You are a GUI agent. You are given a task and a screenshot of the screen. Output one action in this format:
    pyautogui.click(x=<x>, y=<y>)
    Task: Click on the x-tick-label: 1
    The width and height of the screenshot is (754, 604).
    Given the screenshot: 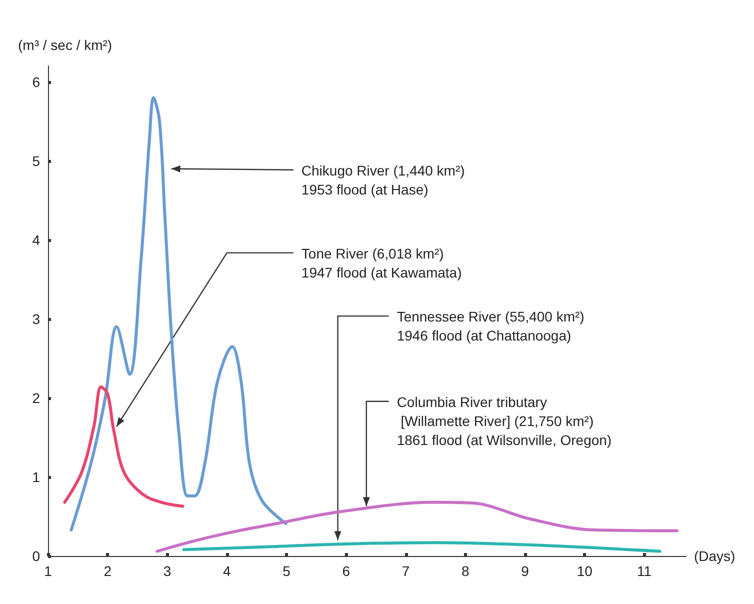 What is the action you would take?
    pyautogui.click(x=48, y=571)
    